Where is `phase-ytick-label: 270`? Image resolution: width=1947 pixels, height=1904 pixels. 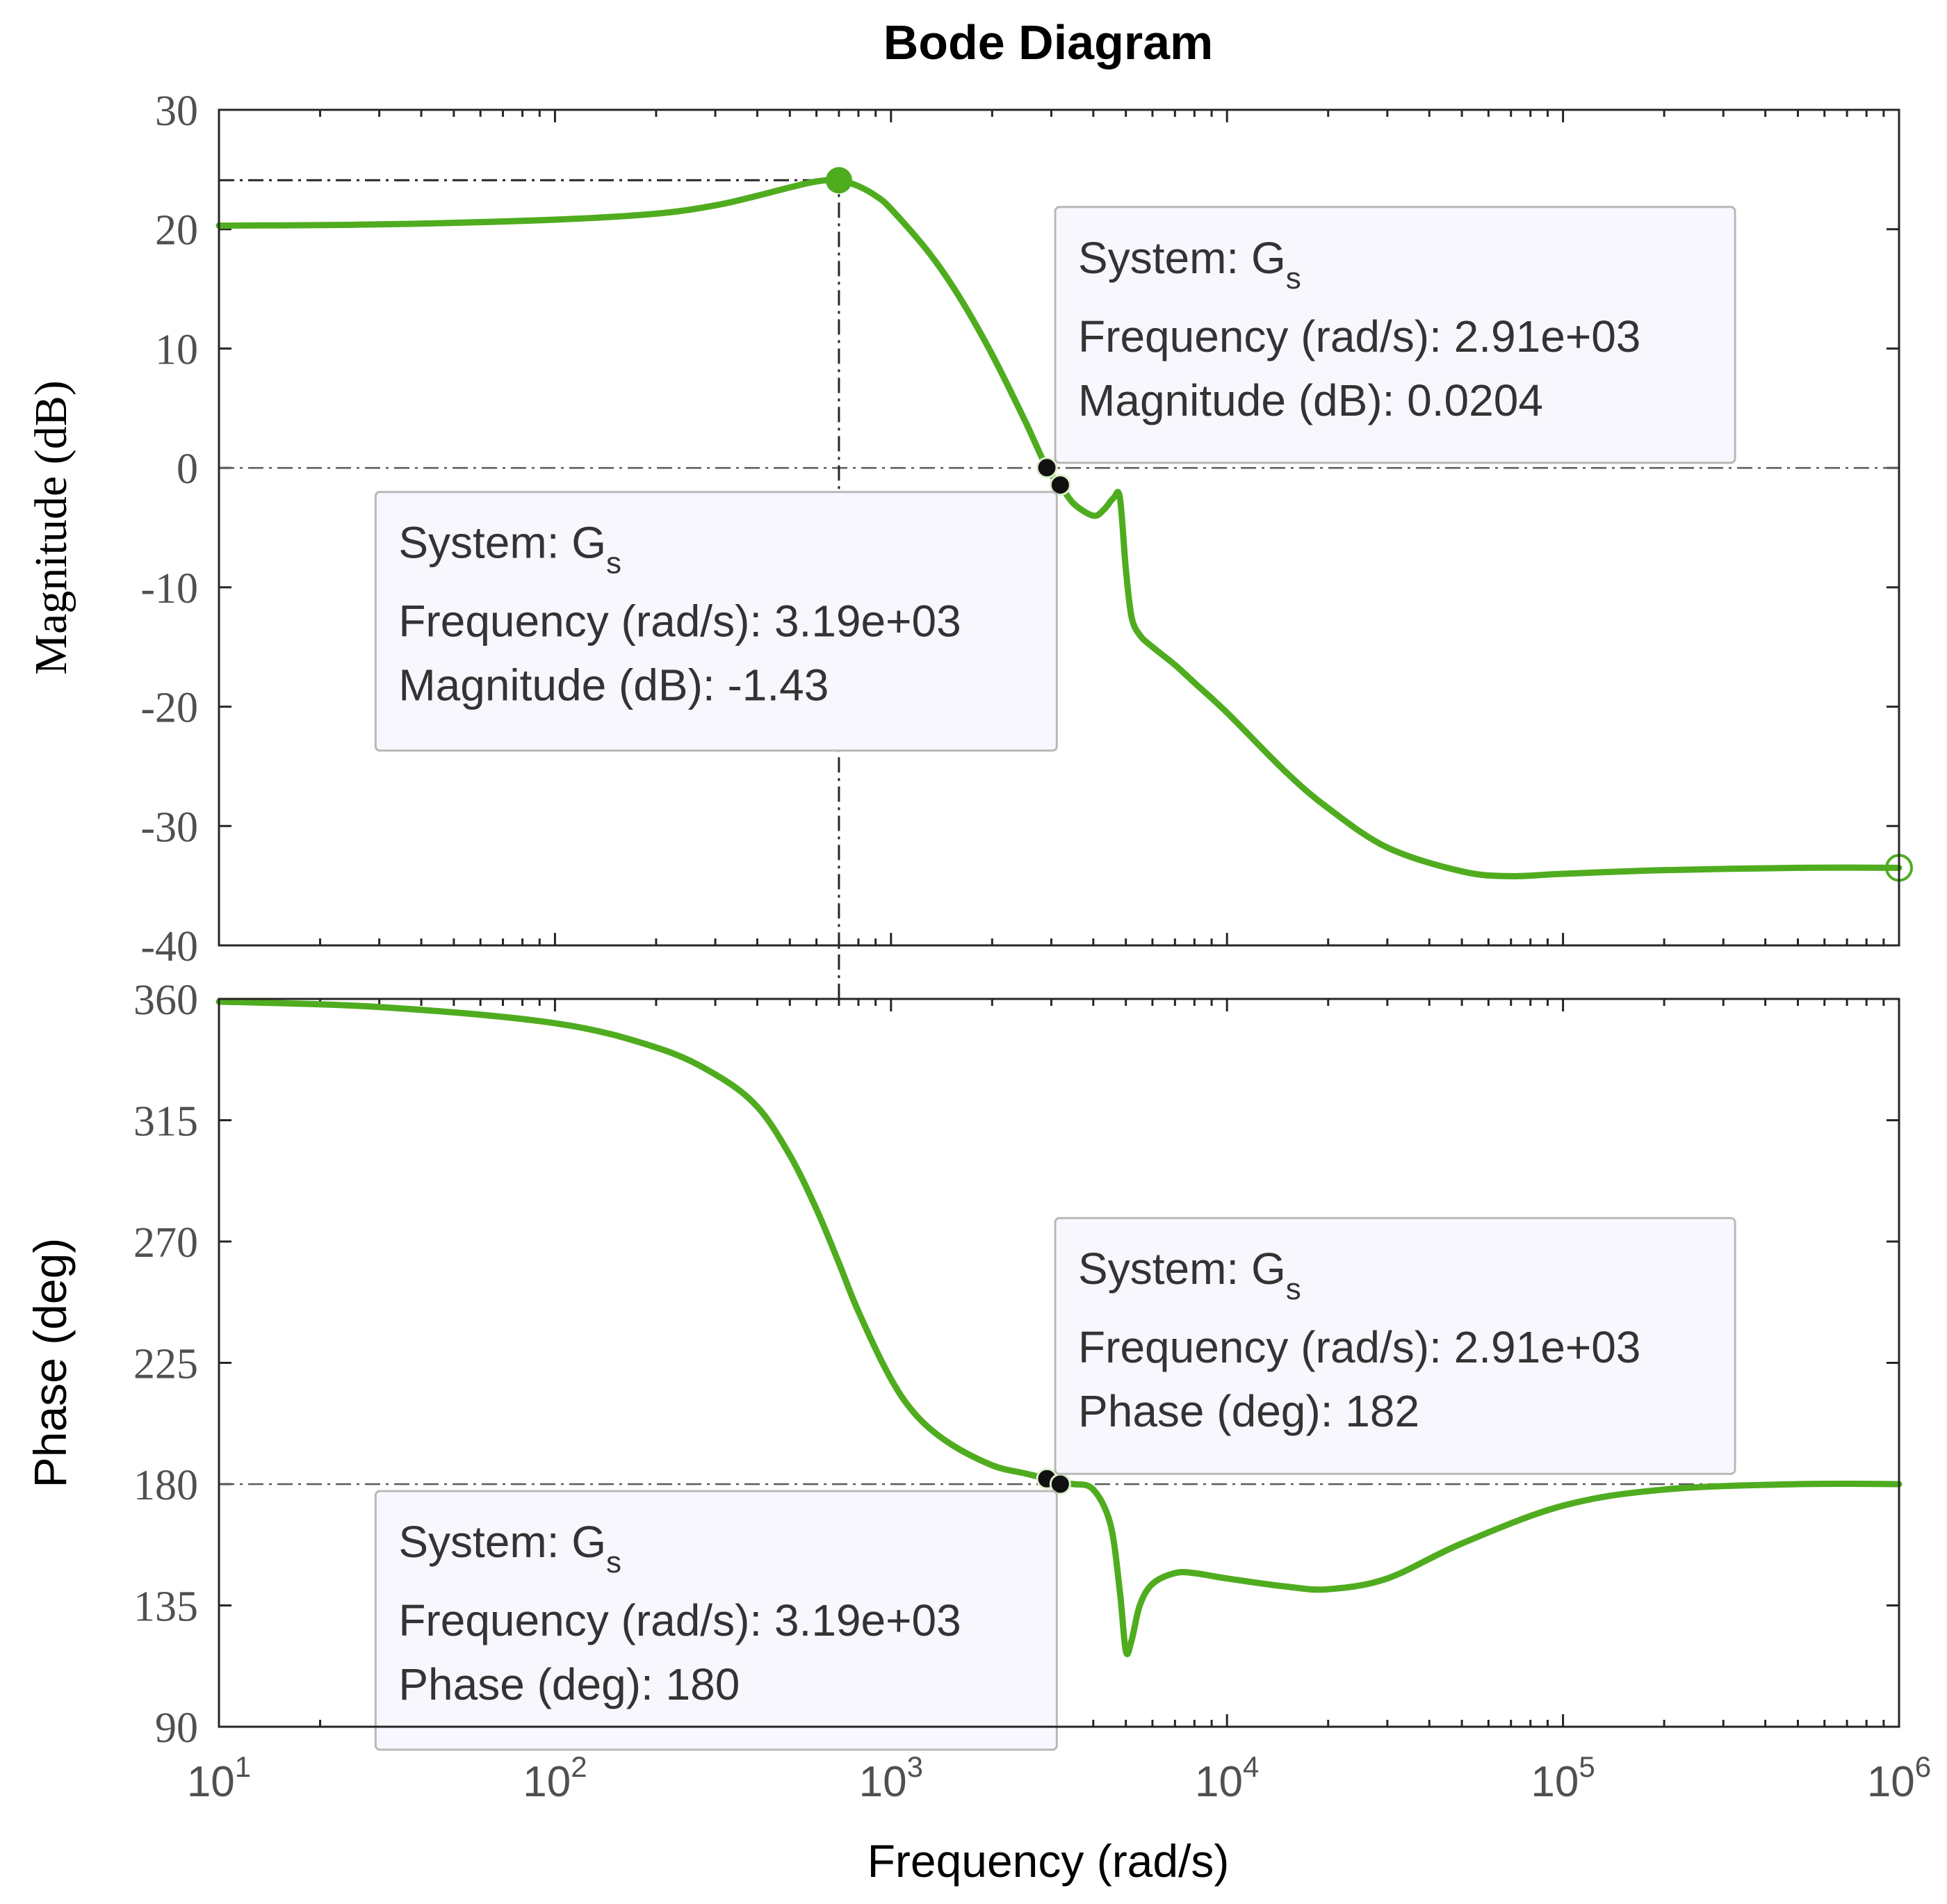 phase-ytick-label: 270 is located at coordinates (166, 1243).